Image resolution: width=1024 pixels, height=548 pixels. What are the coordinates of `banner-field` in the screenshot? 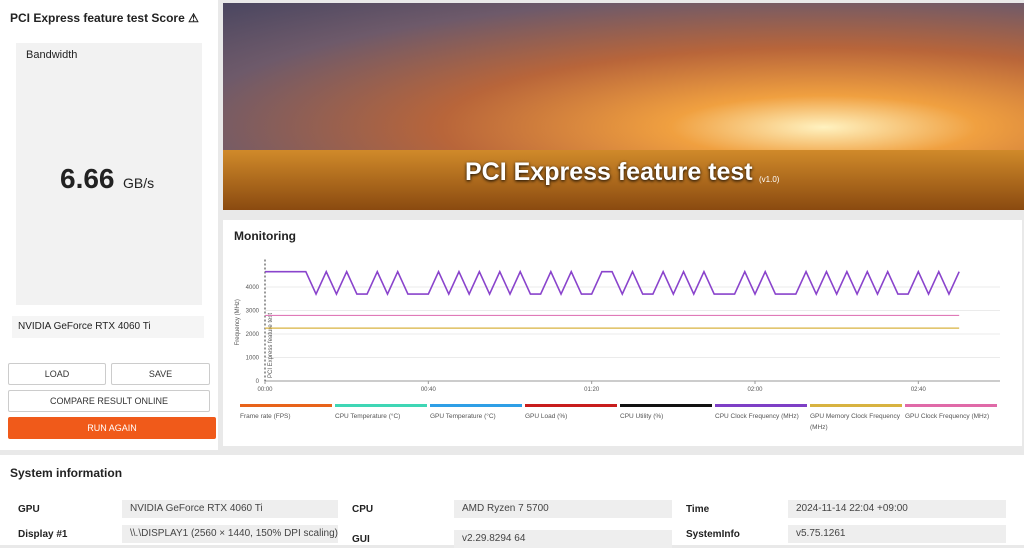 It's located at (623, 180).